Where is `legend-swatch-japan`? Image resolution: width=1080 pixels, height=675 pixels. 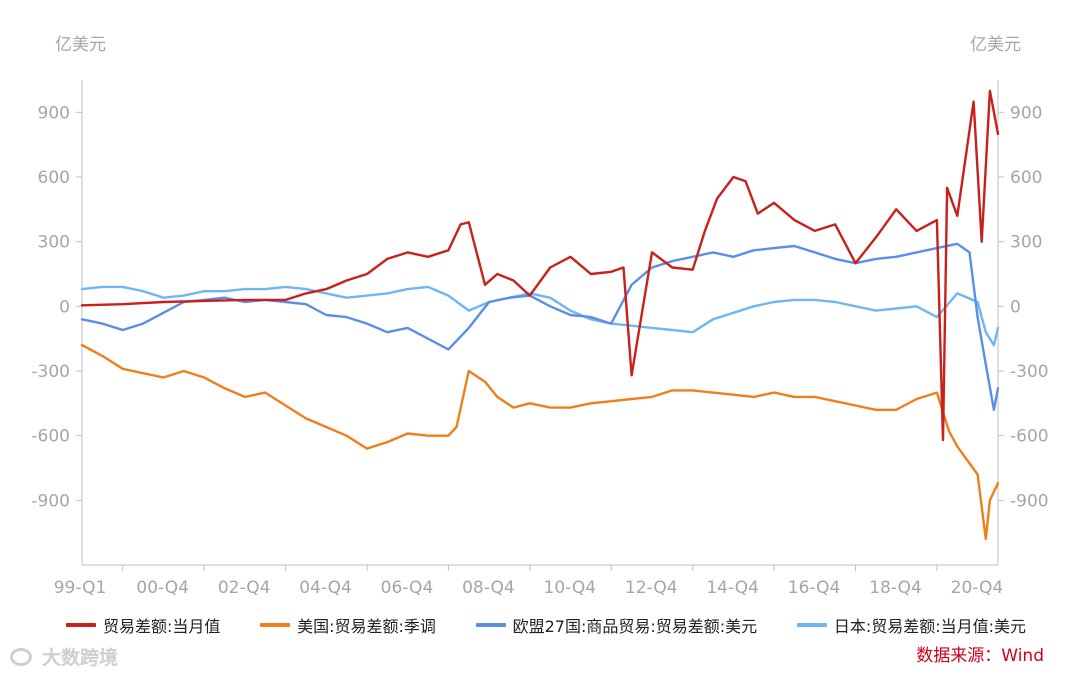 legend-swatch-japan is located at coordinates (811, 625).